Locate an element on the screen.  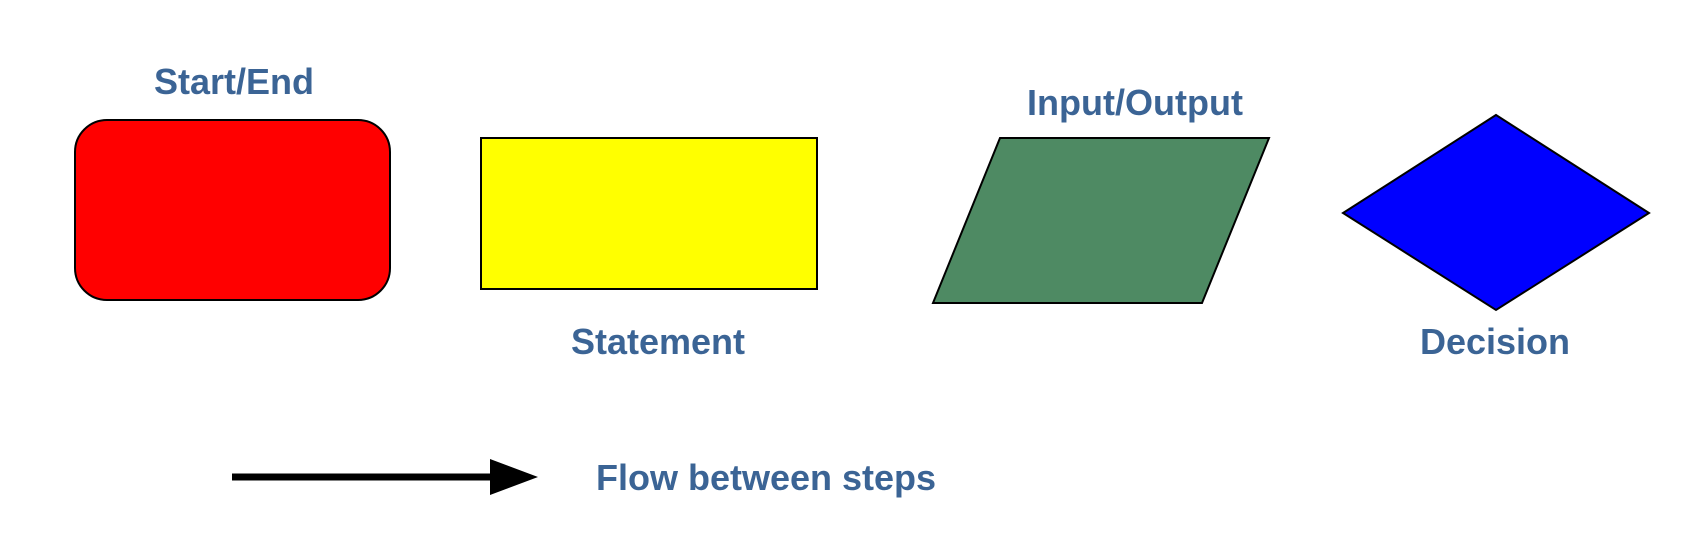
input-output-parallelogram is located at coordinates (1101, 220).